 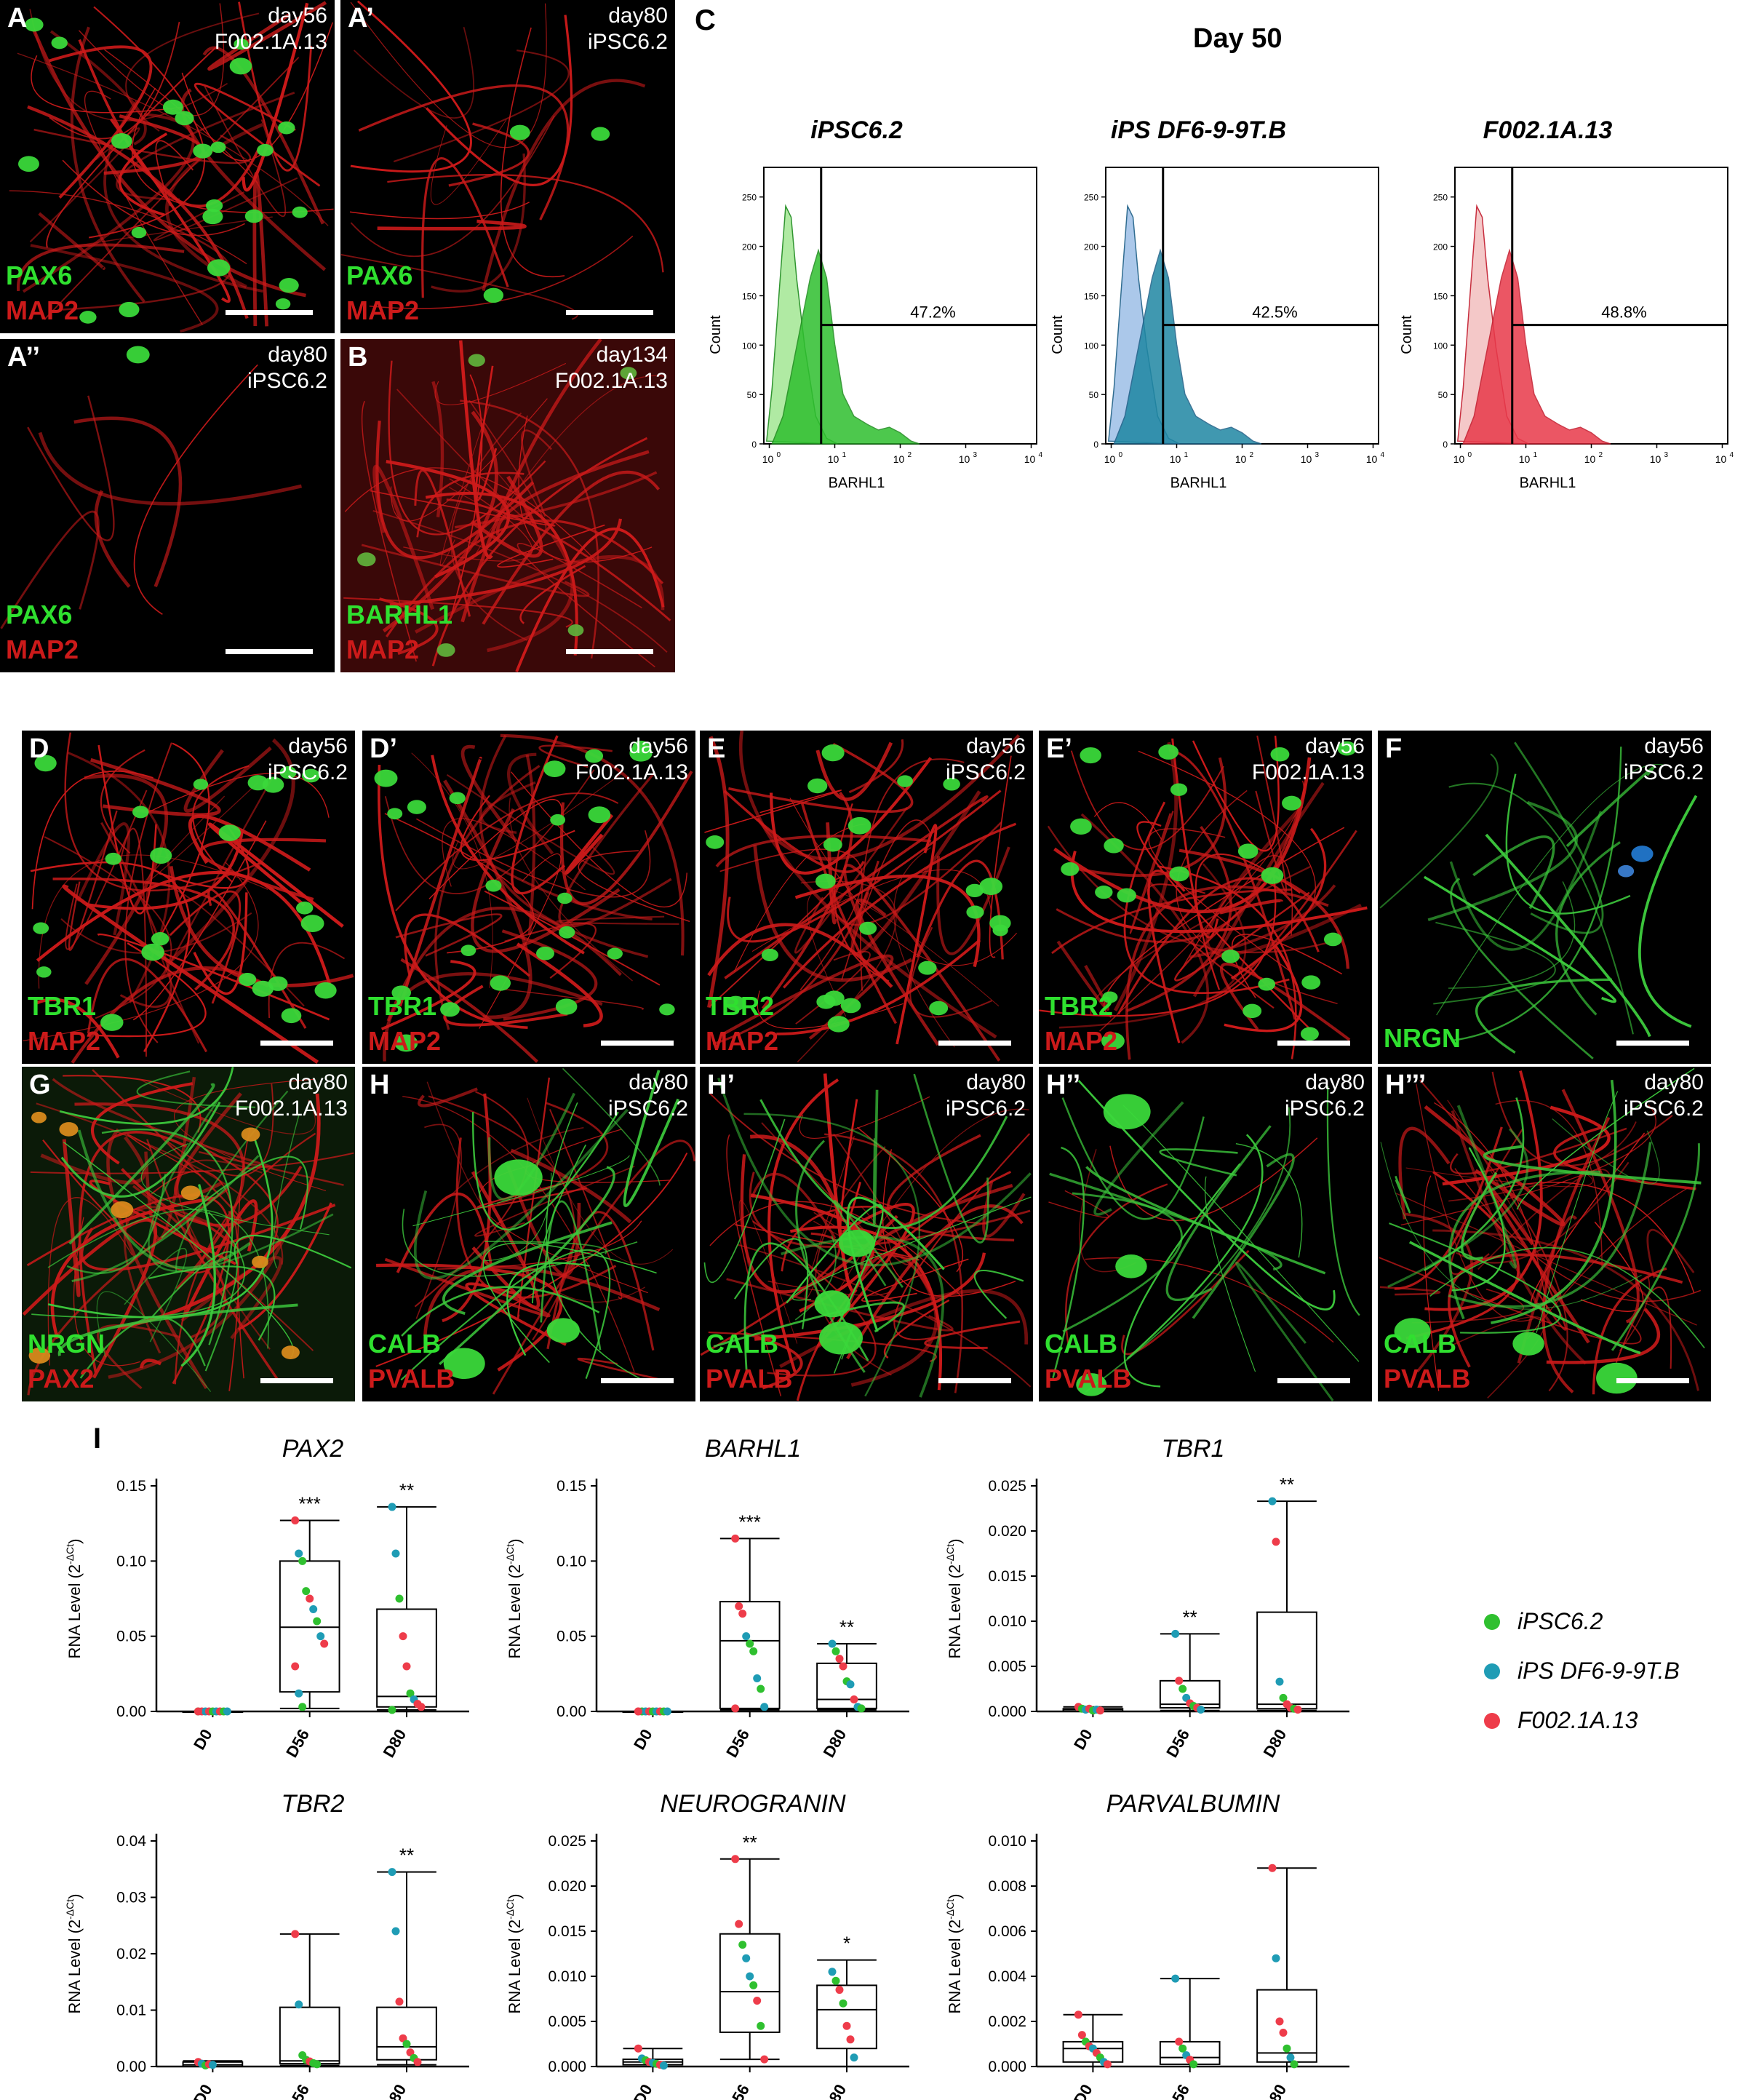 What do you see at coordinates (1732, 455) in the screenshot?
I see `flow-x-tick-exponent: 4` at bounding box center [1732, 455].